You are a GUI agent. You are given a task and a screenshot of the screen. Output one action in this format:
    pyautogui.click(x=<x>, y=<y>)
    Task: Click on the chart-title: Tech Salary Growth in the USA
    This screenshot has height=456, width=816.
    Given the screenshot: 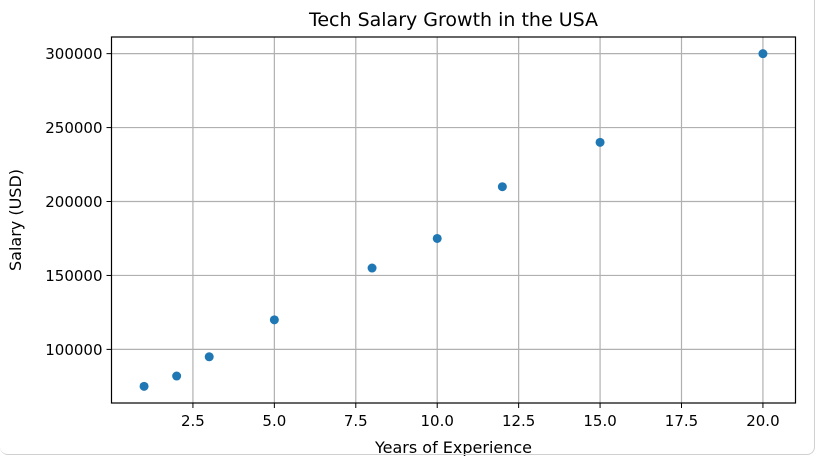 What is the action you would take?
    pyautogui.click(x=453, y=20)
    